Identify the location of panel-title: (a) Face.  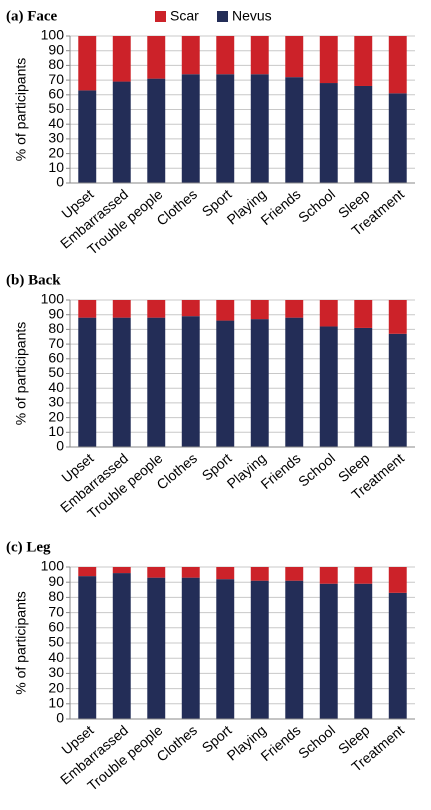
(32, 16).